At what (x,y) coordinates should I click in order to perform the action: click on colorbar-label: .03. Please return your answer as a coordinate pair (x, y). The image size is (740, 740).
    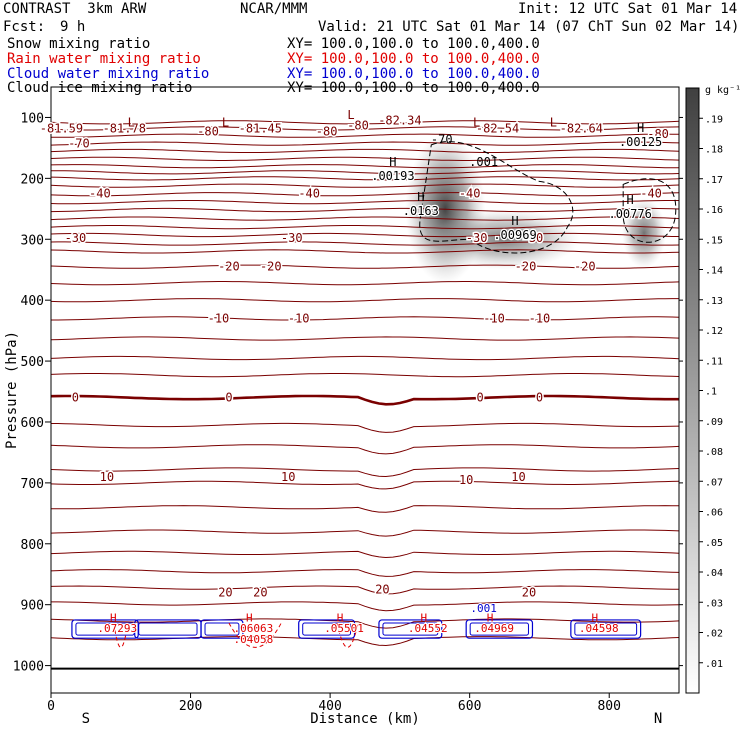
    Looking at the image, I should click on (714, 603).